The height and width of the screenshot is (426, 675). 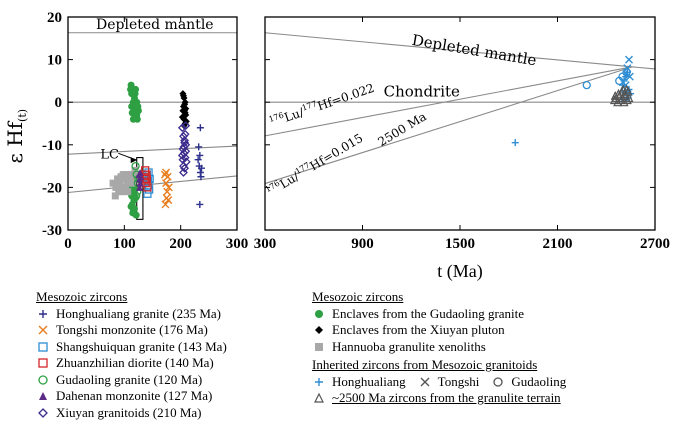 I want to click on annotation-depleted-mantle-right: Depleted mantle, so click(x=474, y=50).